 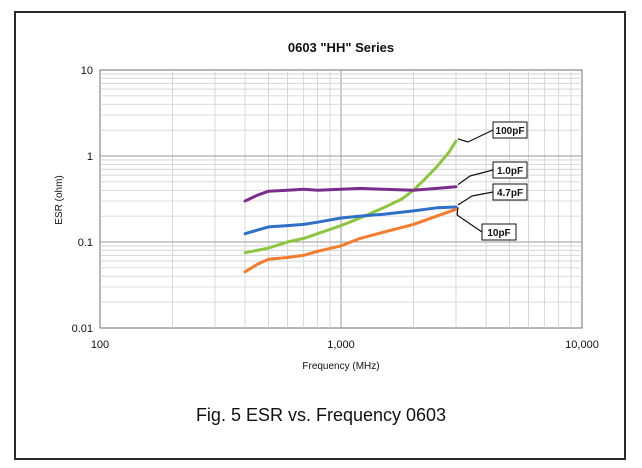 I want to click on legend-callouts: 100pF 1.0pF 4.7pF 10pF, so click(x=492, y=181).